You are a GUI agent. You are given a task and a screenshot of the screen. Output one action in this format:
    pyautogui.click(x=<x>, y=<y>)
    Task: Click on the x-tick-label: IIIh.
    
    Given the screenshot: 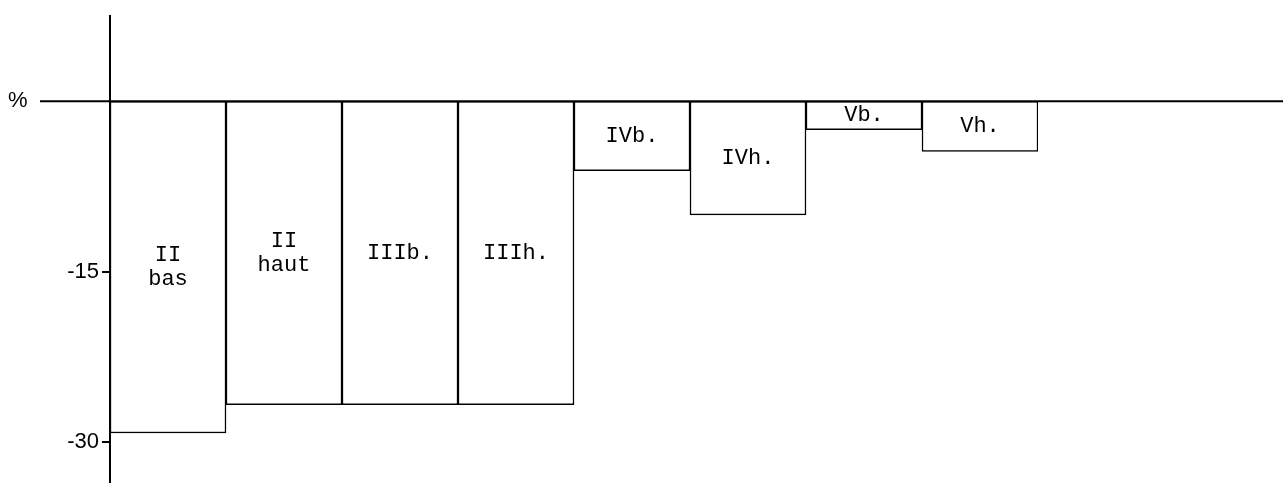 What is the action you would take?
    pyautogui.click(x=516, y=253)
    